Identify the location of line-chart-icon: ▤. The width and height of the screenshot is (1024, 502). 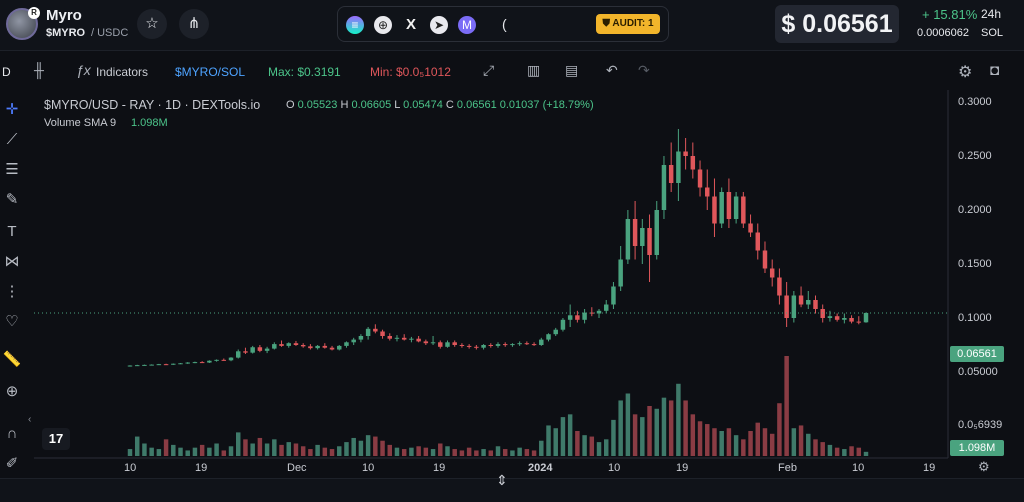
(572, 70).